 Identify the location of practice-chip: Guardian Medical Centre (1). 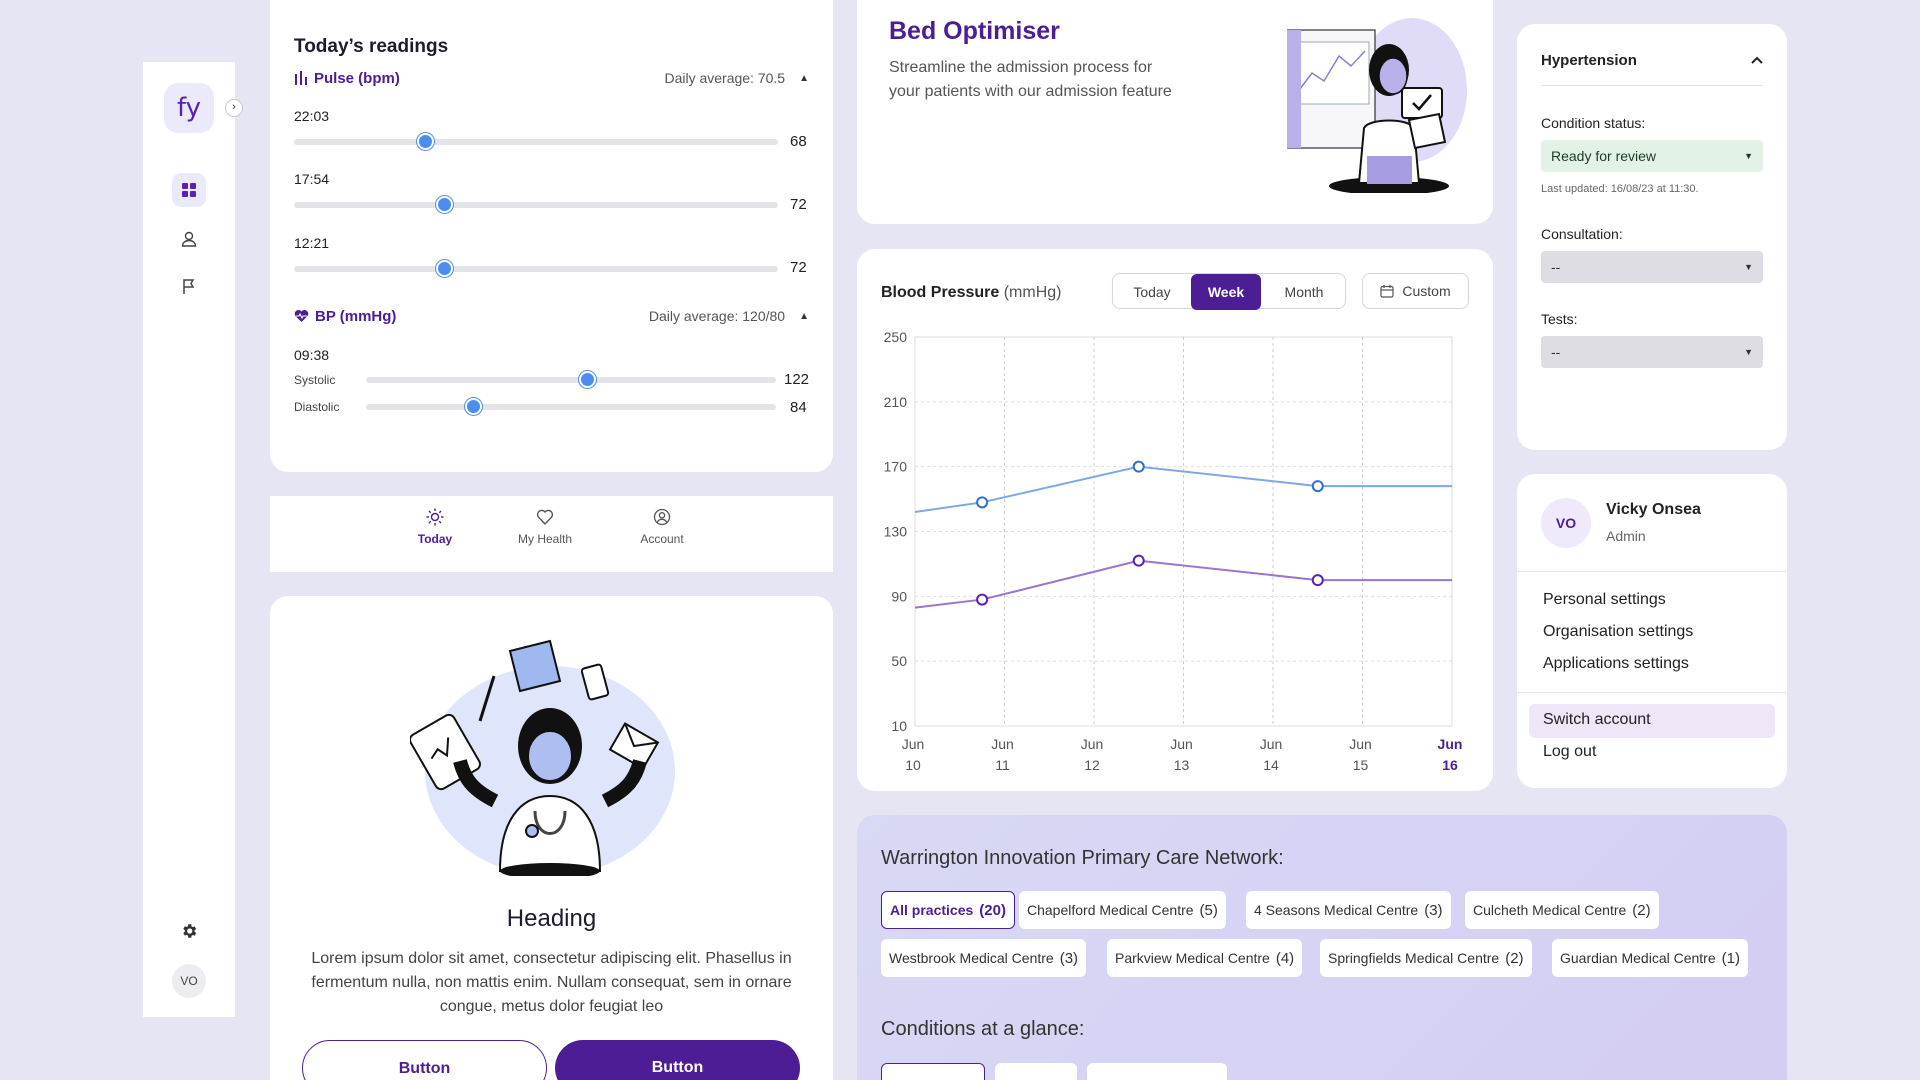
(1650, 958).